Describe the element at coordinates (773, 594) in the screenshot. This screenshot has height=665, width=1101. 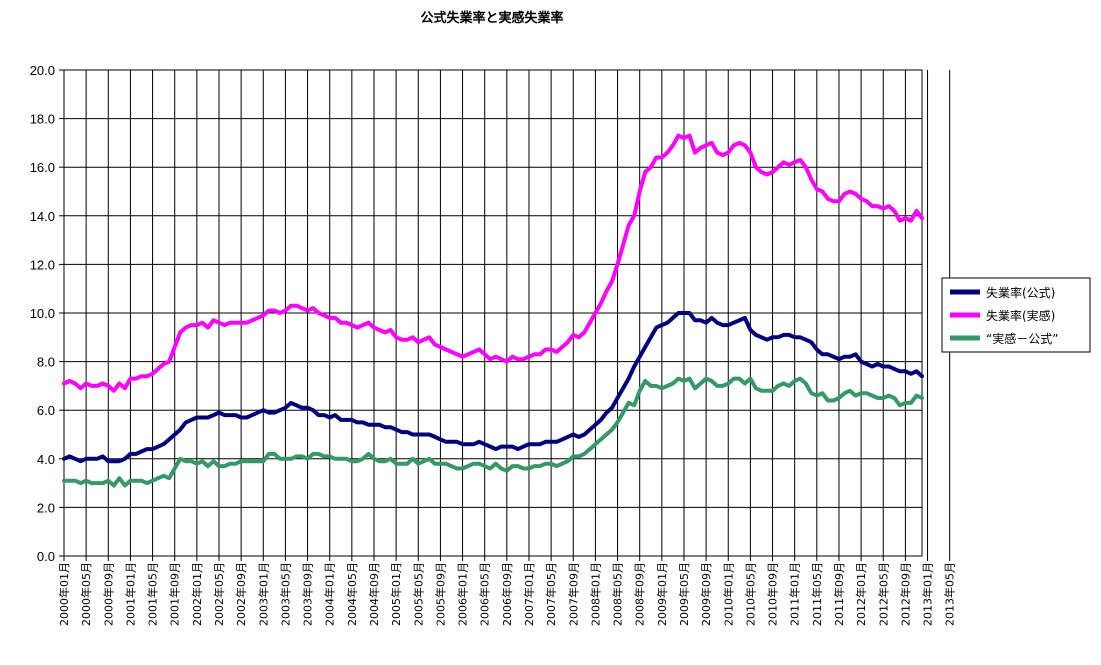
I see `x-tick-label: 2010年09月` at that location.